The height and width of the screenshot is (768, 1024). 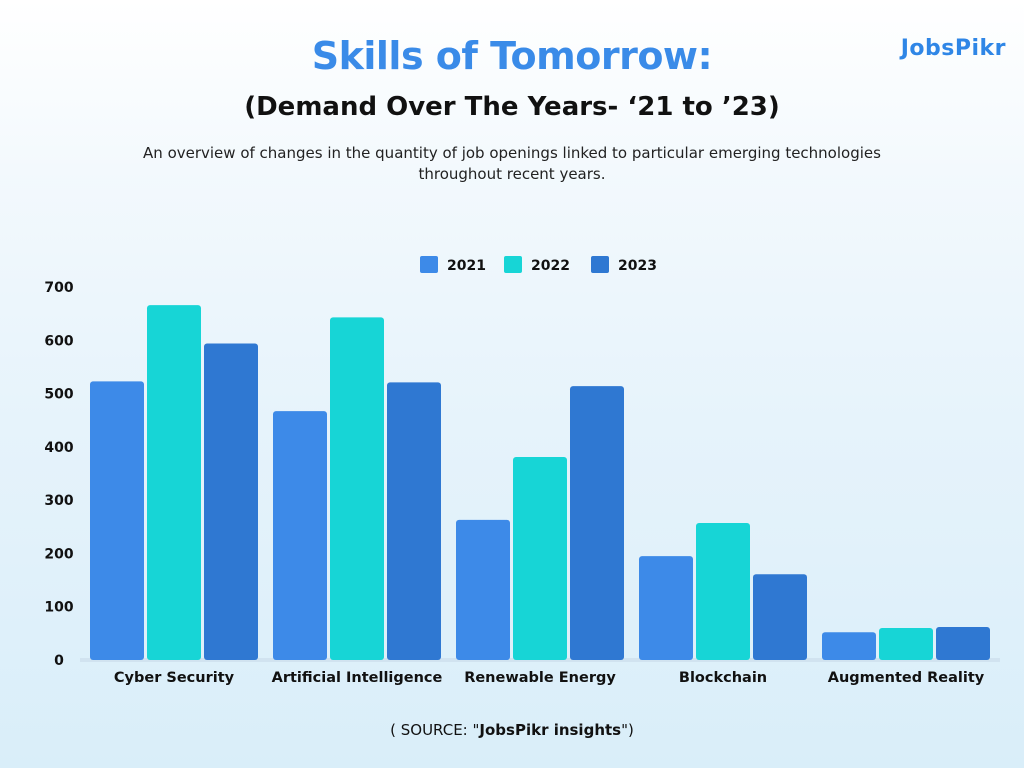 What do you see at coordinates (723, 678) in the screenshot?
I see `x-category-label: Blockchain` at bounding box center [723, 678].